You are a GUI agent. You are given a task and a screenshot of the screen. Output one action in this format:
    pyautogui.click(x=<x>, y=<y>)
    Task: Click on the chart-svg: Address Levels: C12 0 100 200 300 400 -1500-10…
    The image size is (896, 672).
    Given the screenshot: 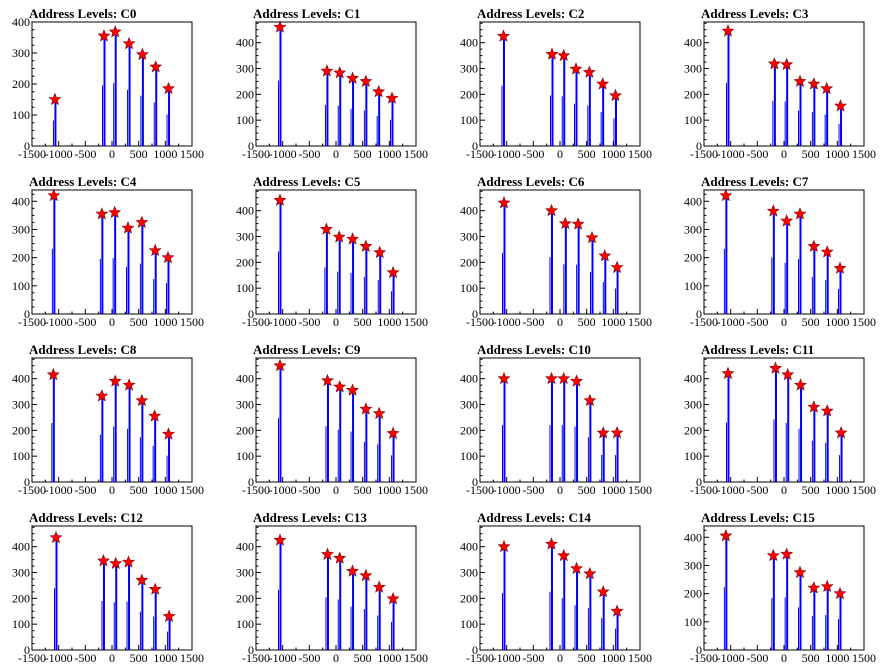 What is the action you would take?
    pyautogui.click(x=108, y=587)
    